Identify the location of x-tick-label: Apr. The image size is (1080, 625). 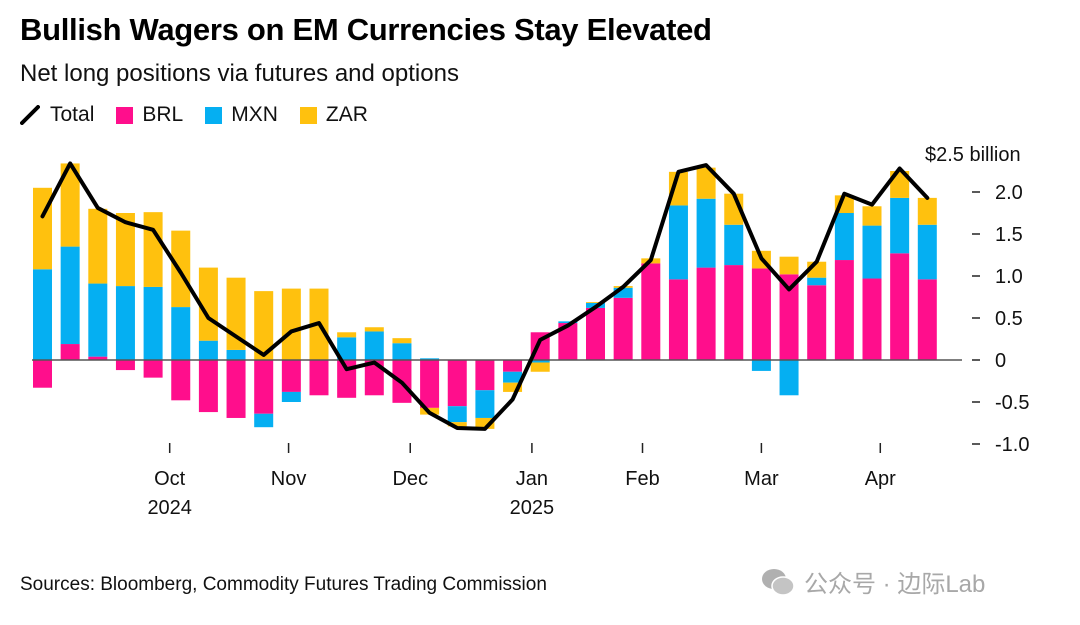
(880, 479).